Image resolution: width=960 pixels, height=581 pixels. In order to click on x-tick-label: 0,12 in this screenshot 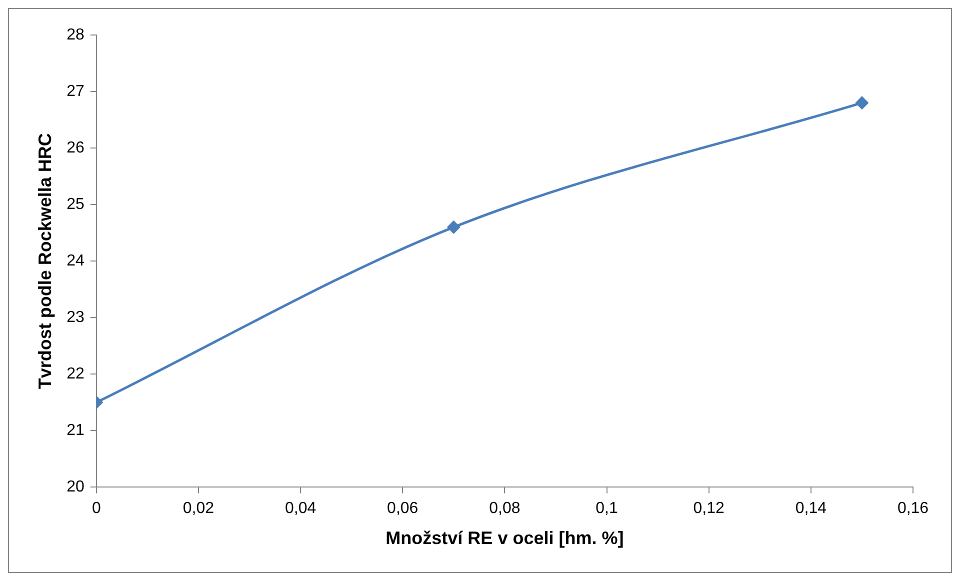, I will do `click(709, 509)`.